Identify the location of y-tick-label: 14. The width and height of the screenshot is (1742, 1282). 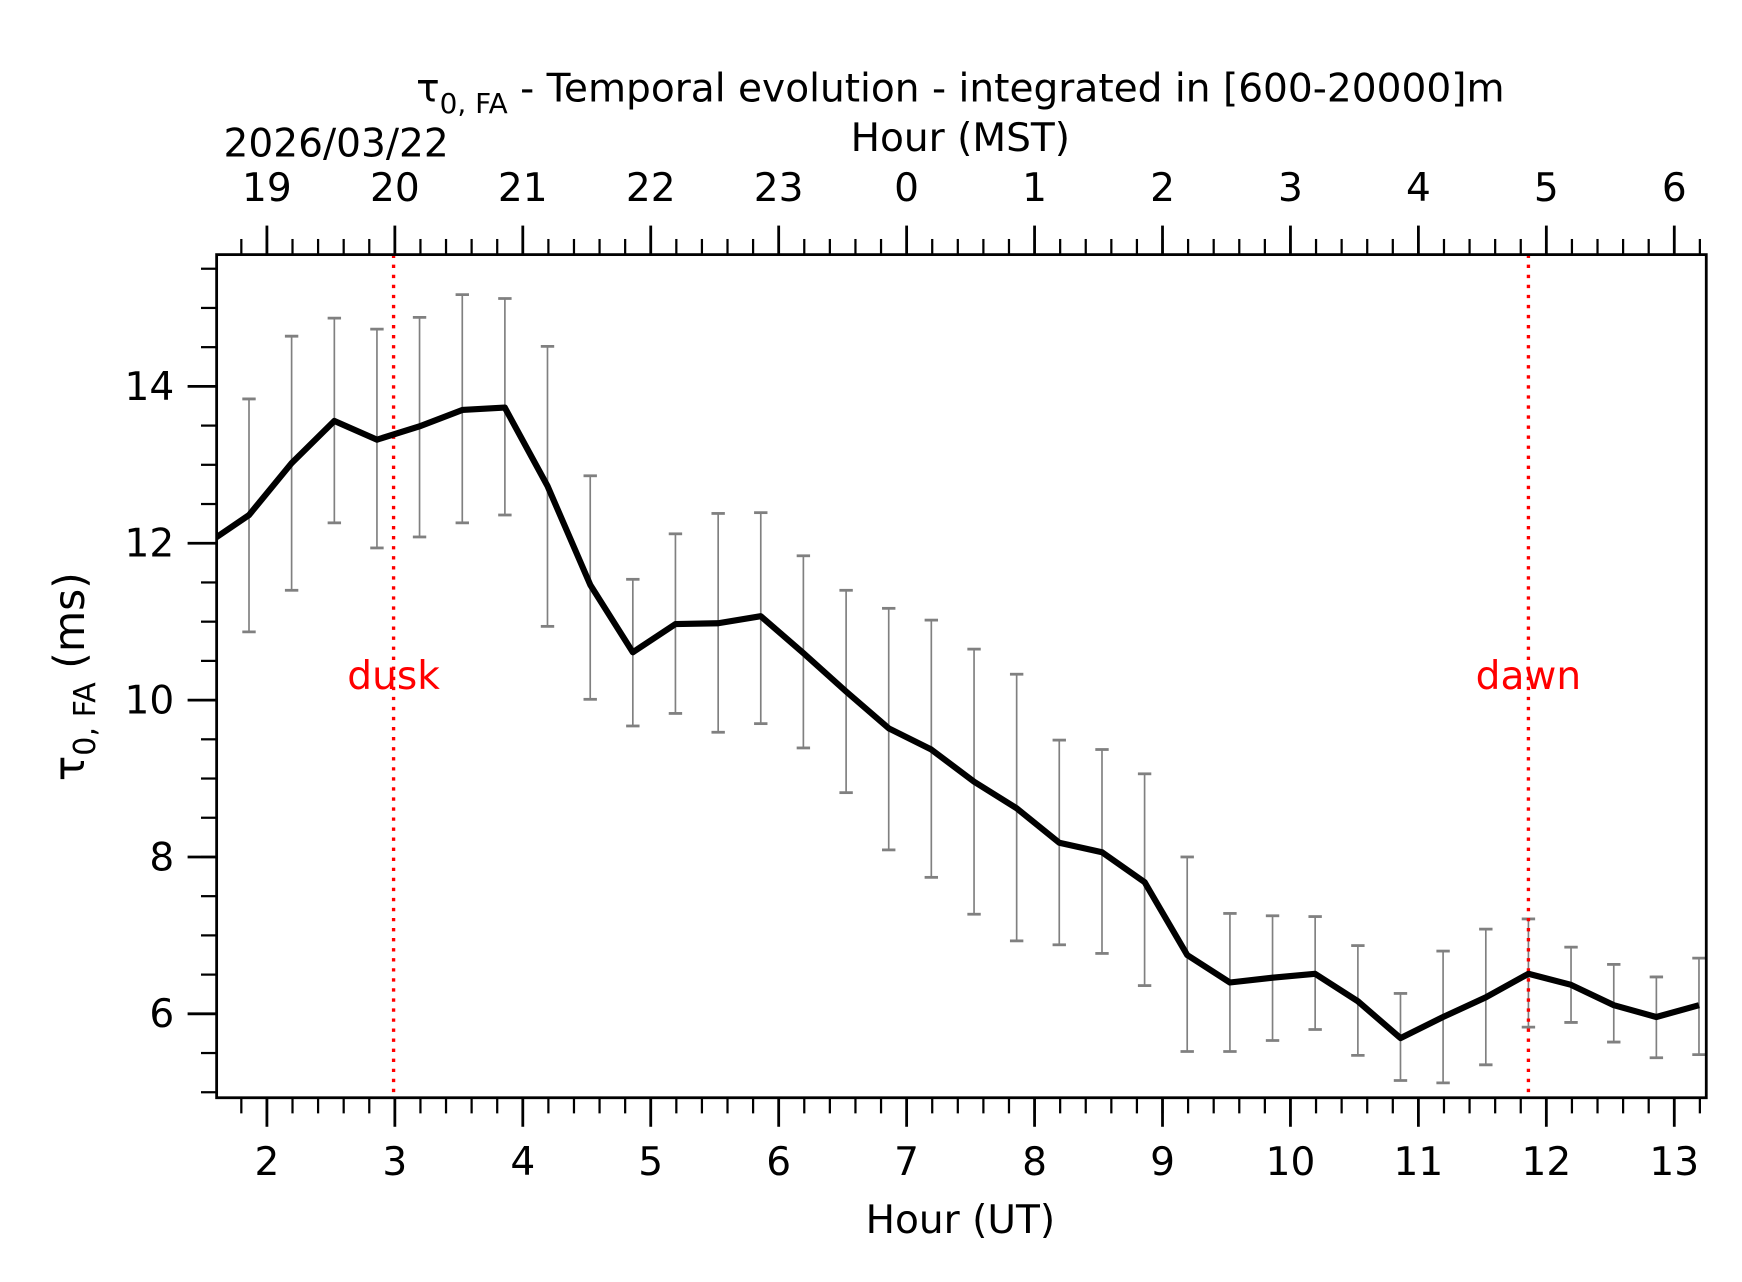
(149, 387).